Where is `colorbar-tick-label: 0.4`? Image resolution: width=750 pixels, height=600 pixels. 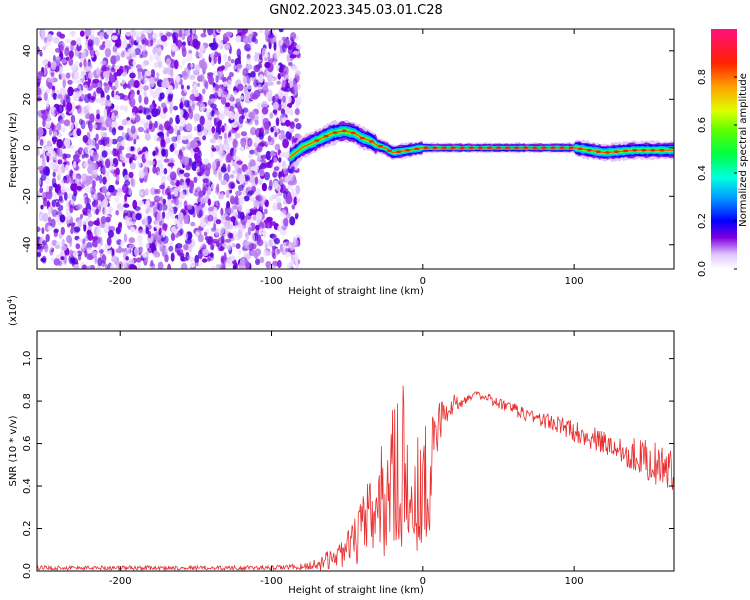
colorbar-tick-label: 0.4 is located at coordinates (702, 173).